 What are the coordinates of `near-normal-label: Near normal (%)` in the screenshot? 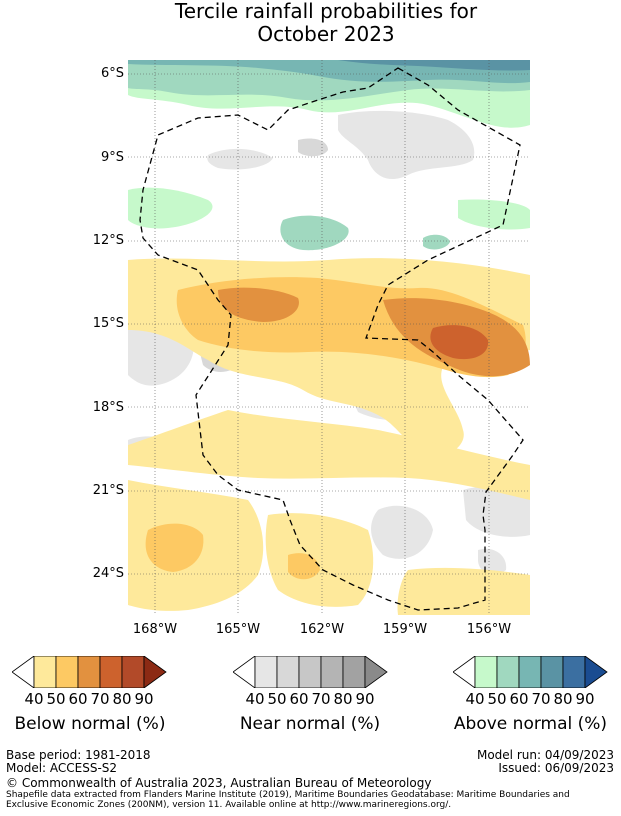 It's located at (310, 724).